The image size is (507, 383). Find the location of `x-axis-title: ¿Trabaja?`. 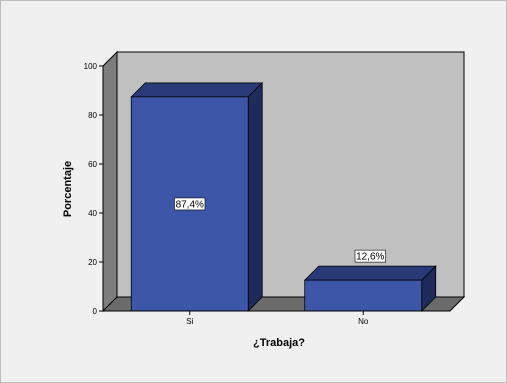

x-axis-title: ¿Trabaja? is located at coordinates (279, 343).